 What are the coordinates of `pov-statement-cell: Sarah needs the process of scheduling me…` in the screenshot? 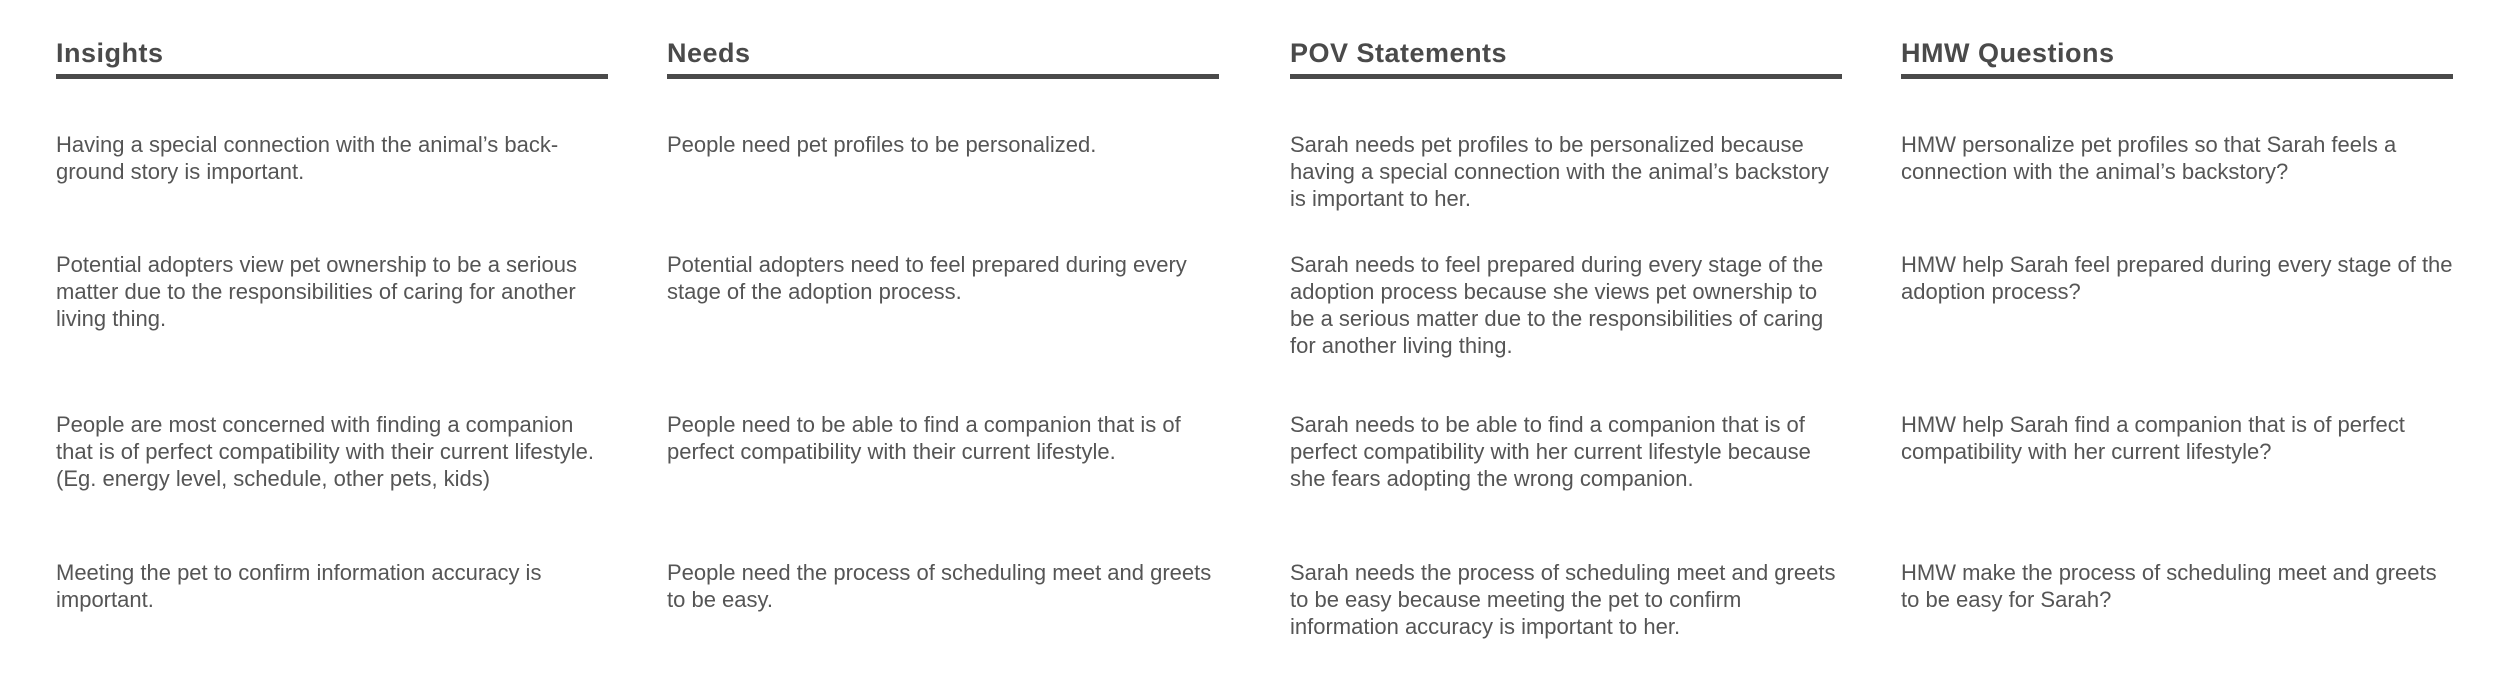 It's located at (1563, 599).